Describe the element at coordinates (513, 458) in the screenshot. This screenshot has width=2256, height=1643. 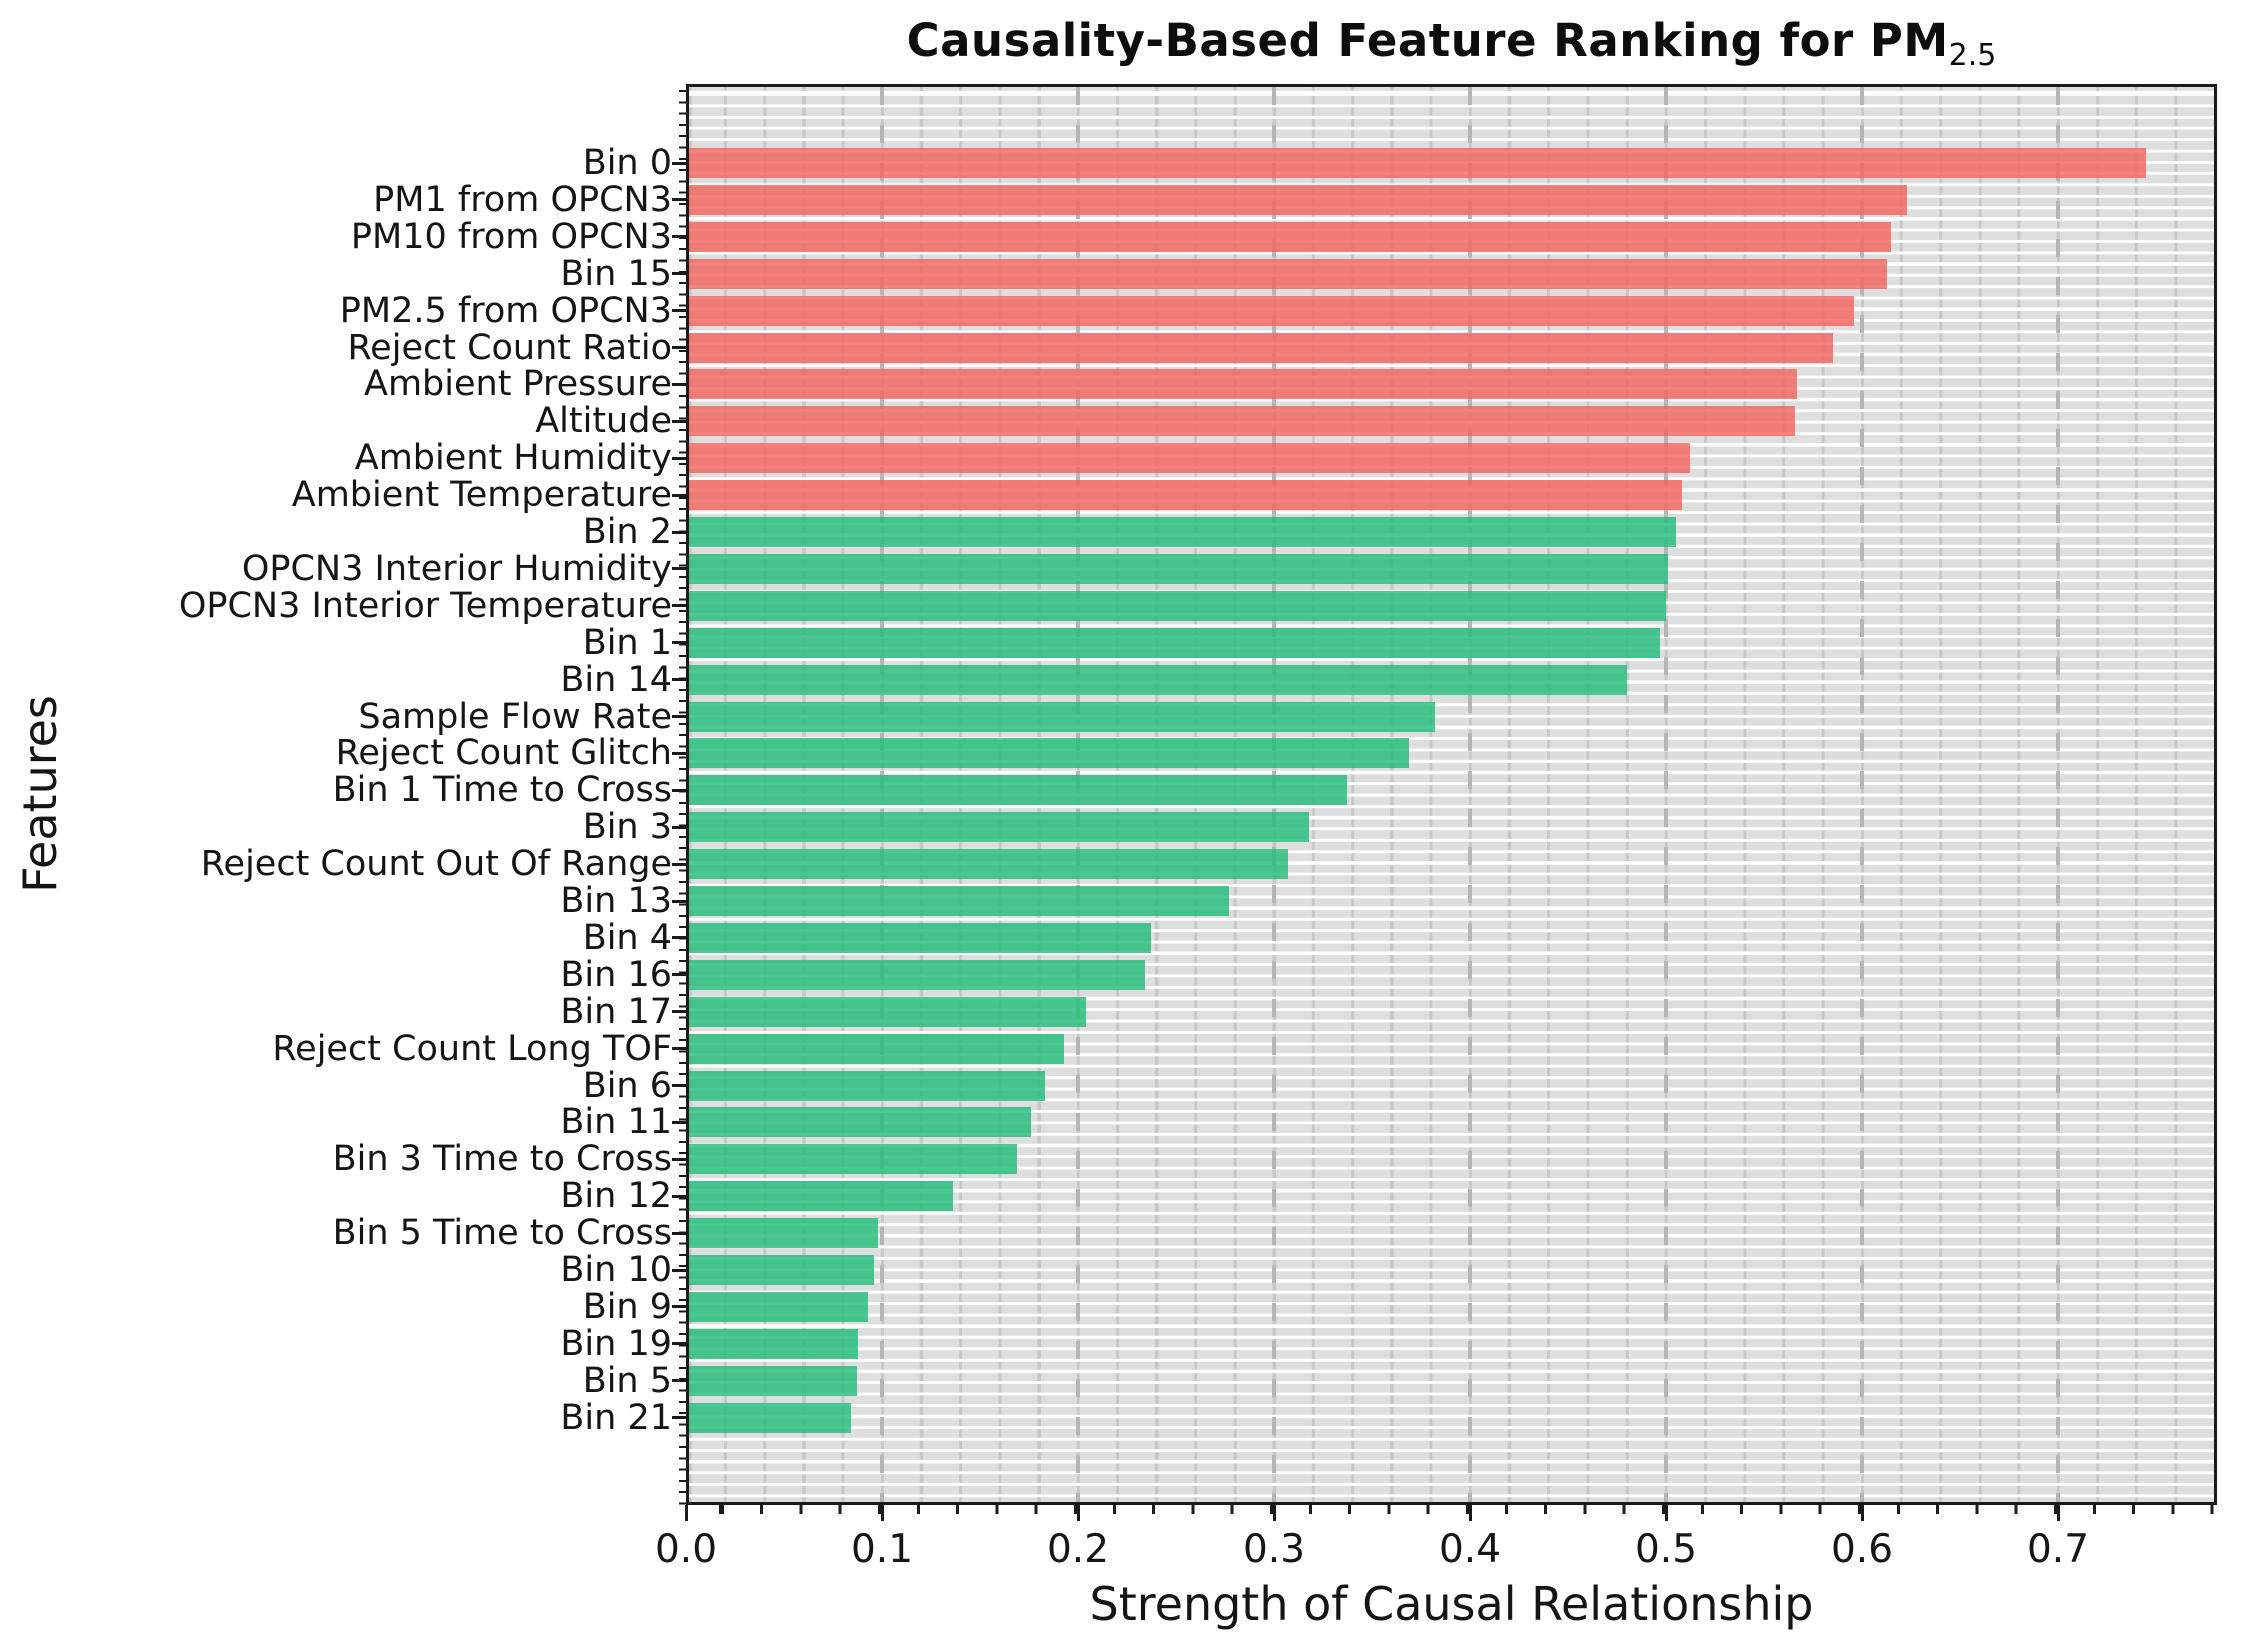
I see `y-tick-label-ambient-humidity: Ambient Humidity` at that location.